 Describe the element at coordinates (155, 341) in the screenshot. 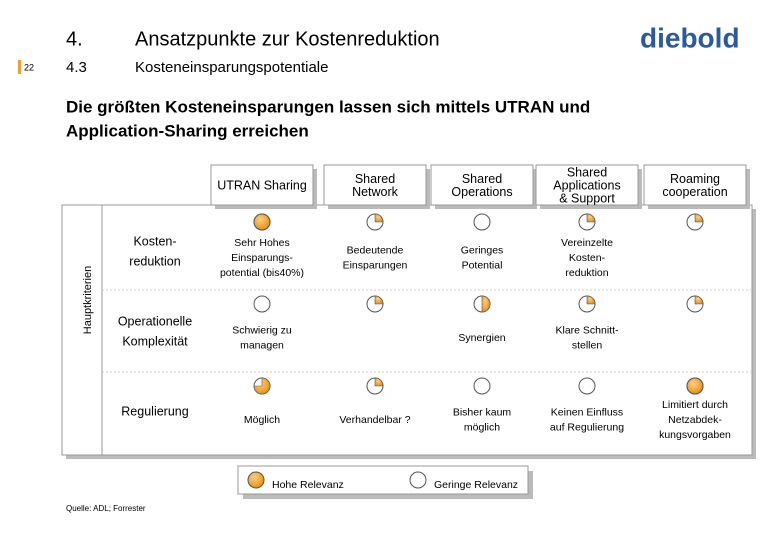

I see `row-label: Komplexität` at that location.